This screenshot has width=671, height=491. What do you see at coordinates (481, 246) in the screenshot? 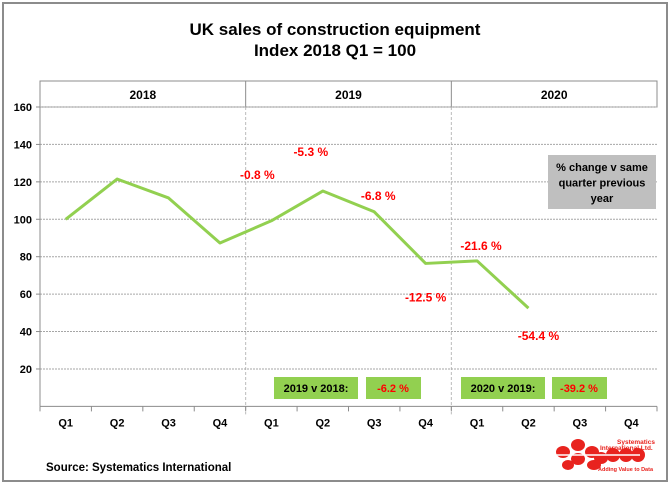
I see `pct-change-label: -21.6 %` at bounding box center [481, 246].